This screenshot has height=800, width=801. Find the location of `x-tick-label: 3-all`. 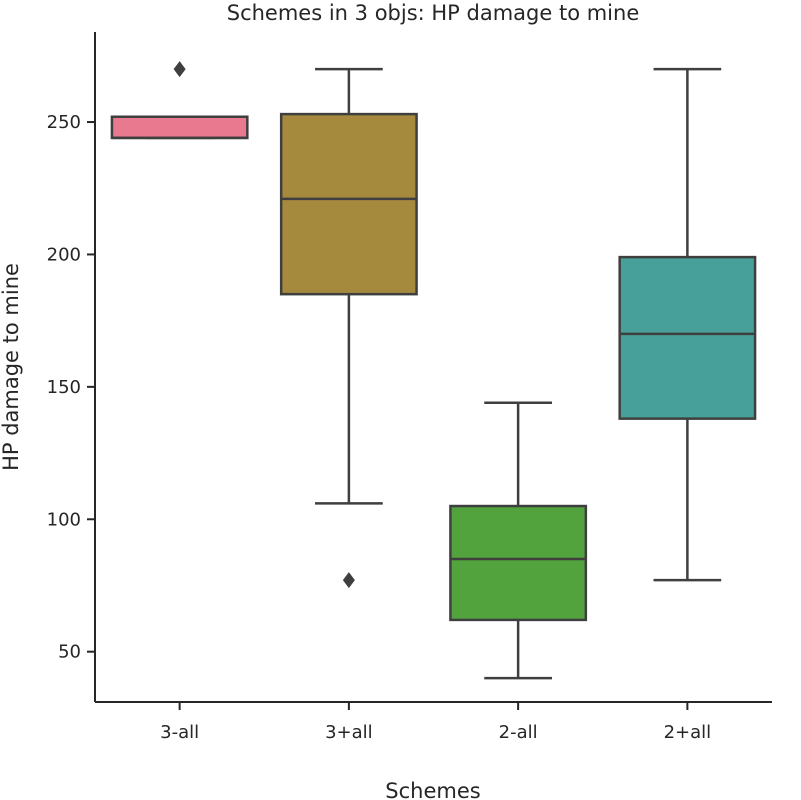

x-tick-label: 3-all is located at coordinates (179, 732).